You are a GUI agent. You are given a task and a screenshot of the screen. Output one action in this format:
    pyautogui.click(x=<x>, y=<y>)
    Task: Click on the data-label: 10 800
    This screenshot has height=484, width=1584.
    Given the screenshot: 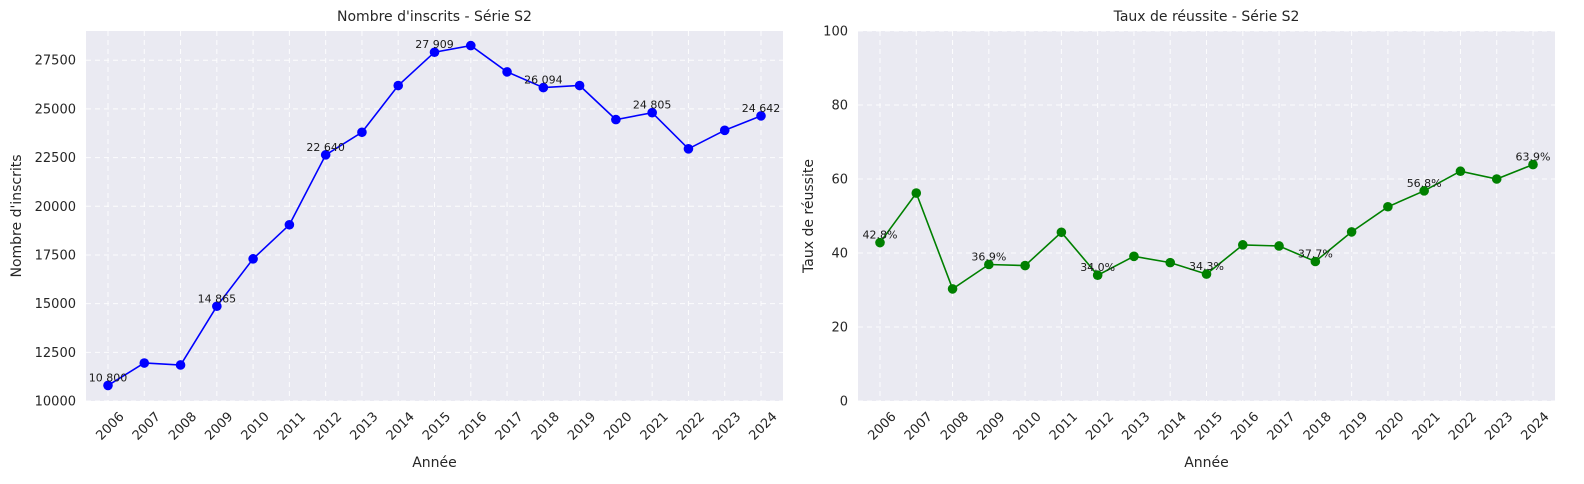 What is the action you would take?
    pyautogui.click(x=108, y=377)
    